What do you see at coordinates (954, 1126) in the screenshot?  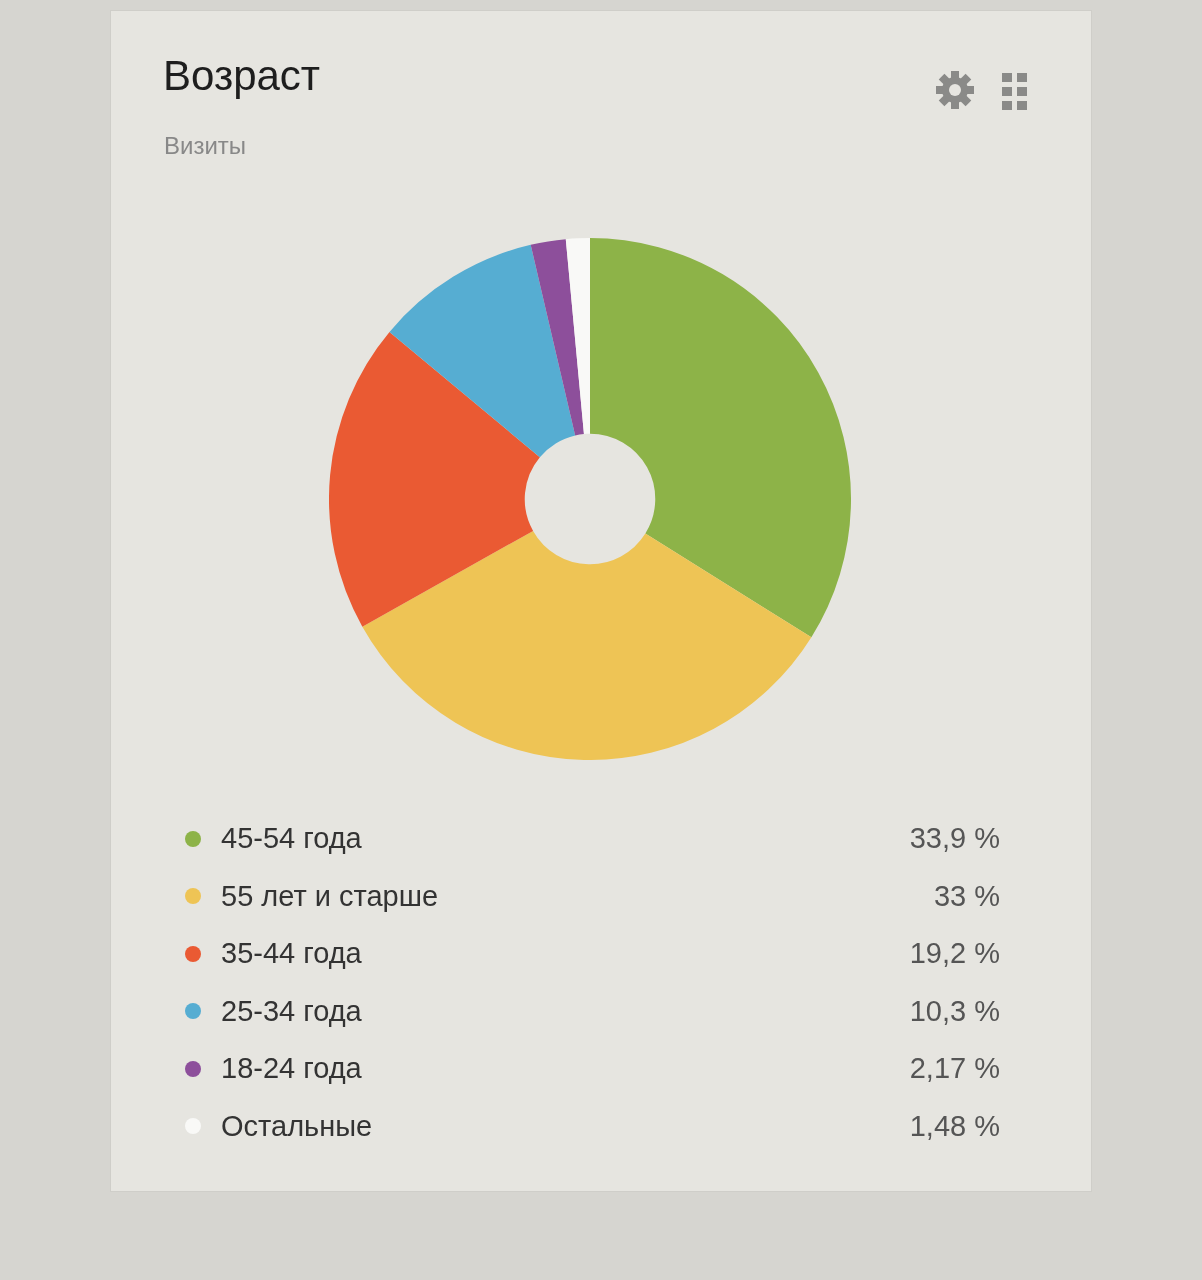 I see `data-label: 1,48 %` at bounding box center [954, 1126].